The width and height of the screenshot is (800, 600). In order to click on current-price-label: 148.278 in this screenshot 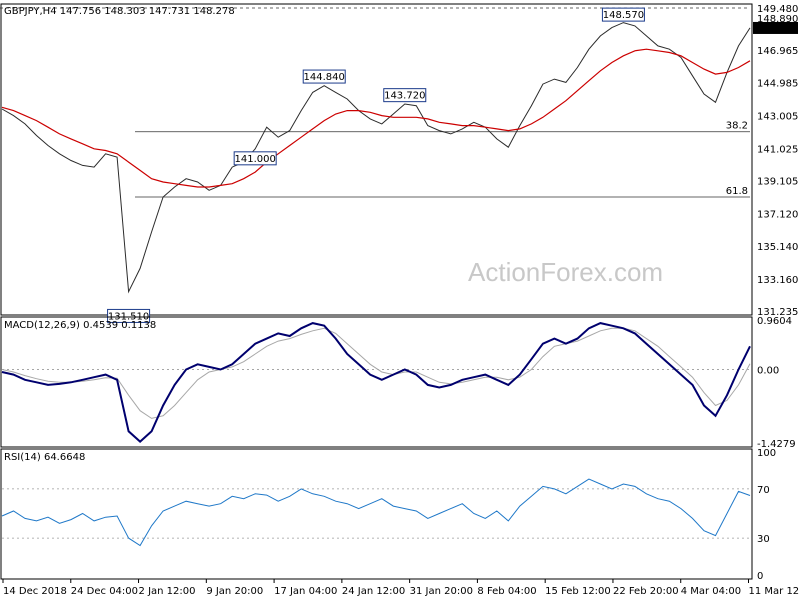, I will do `click(777, 29)`.